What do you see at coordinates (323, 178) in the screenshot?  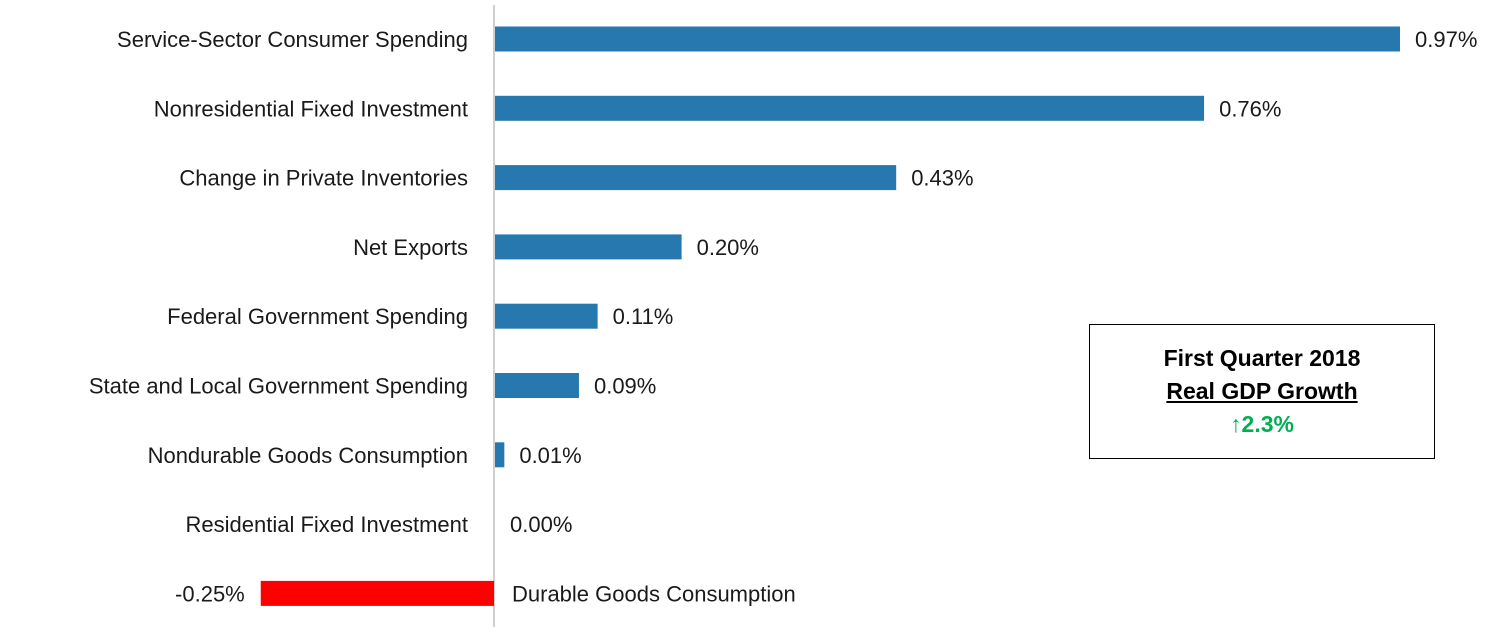 I see `category-label: Change in Private Inventories` at bounding box center [323, 178].